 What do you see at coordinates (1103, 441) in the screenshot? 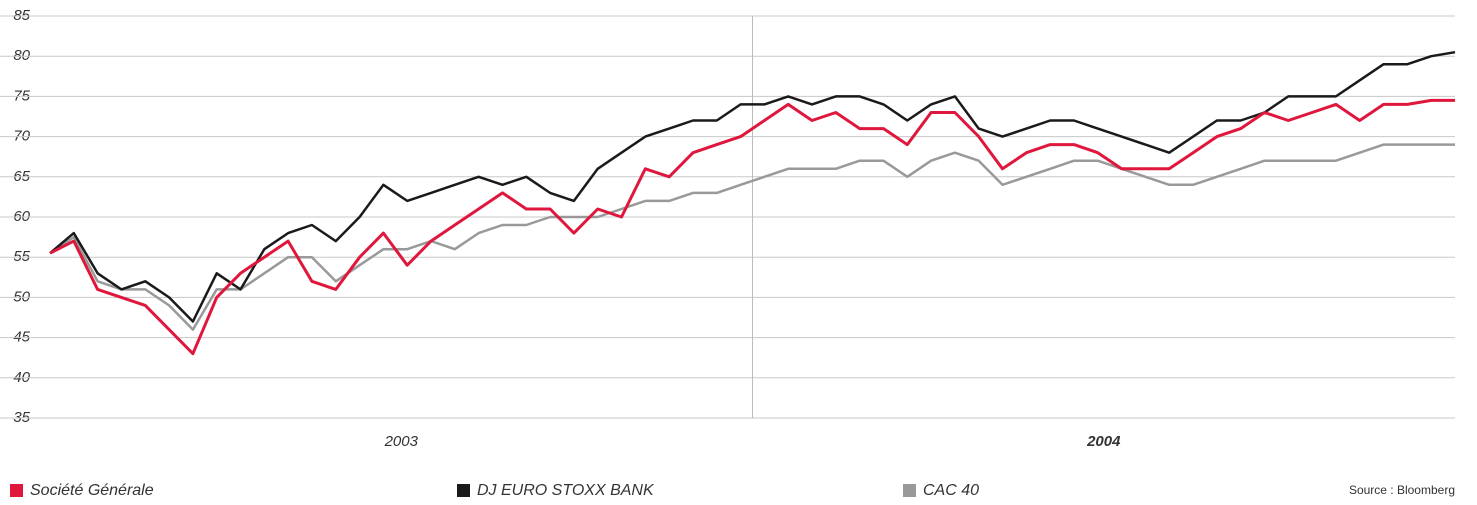
I see `period-label: 2004` at bounding box center [1103, 441].